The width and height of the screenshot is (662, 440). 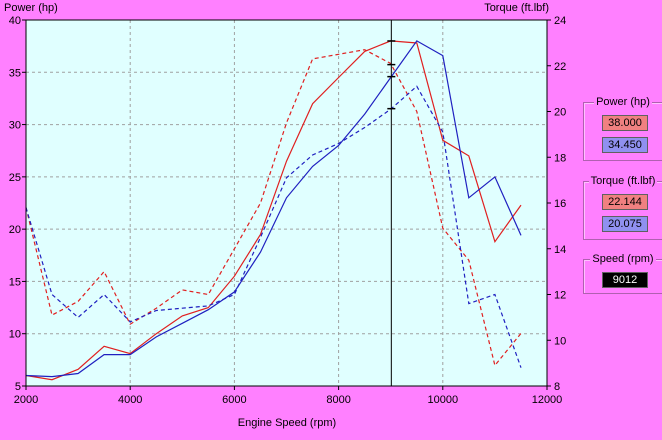 What do you see at coordinates (15, 335) in the screenshot?
I see `y-left-tick-label: 10` at bounding box center [15, 335].